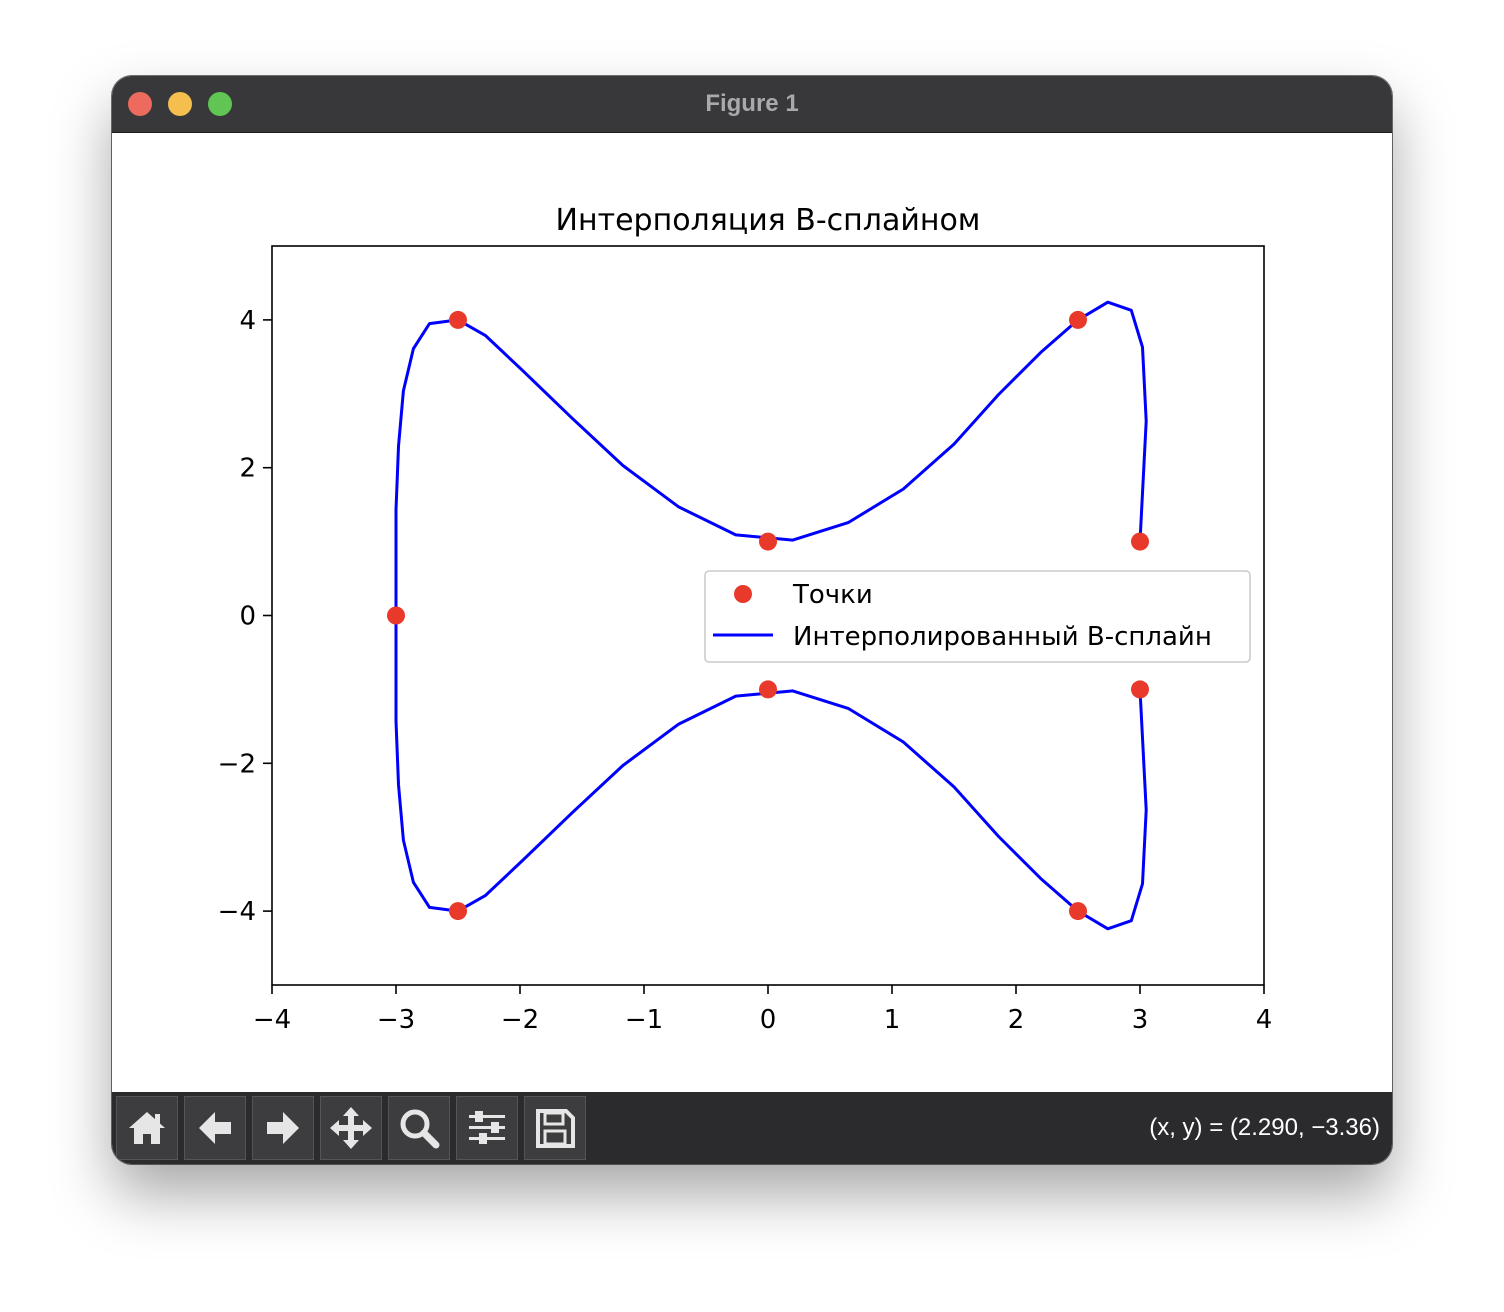  I want to click on close-window-button, so click(140, 104).